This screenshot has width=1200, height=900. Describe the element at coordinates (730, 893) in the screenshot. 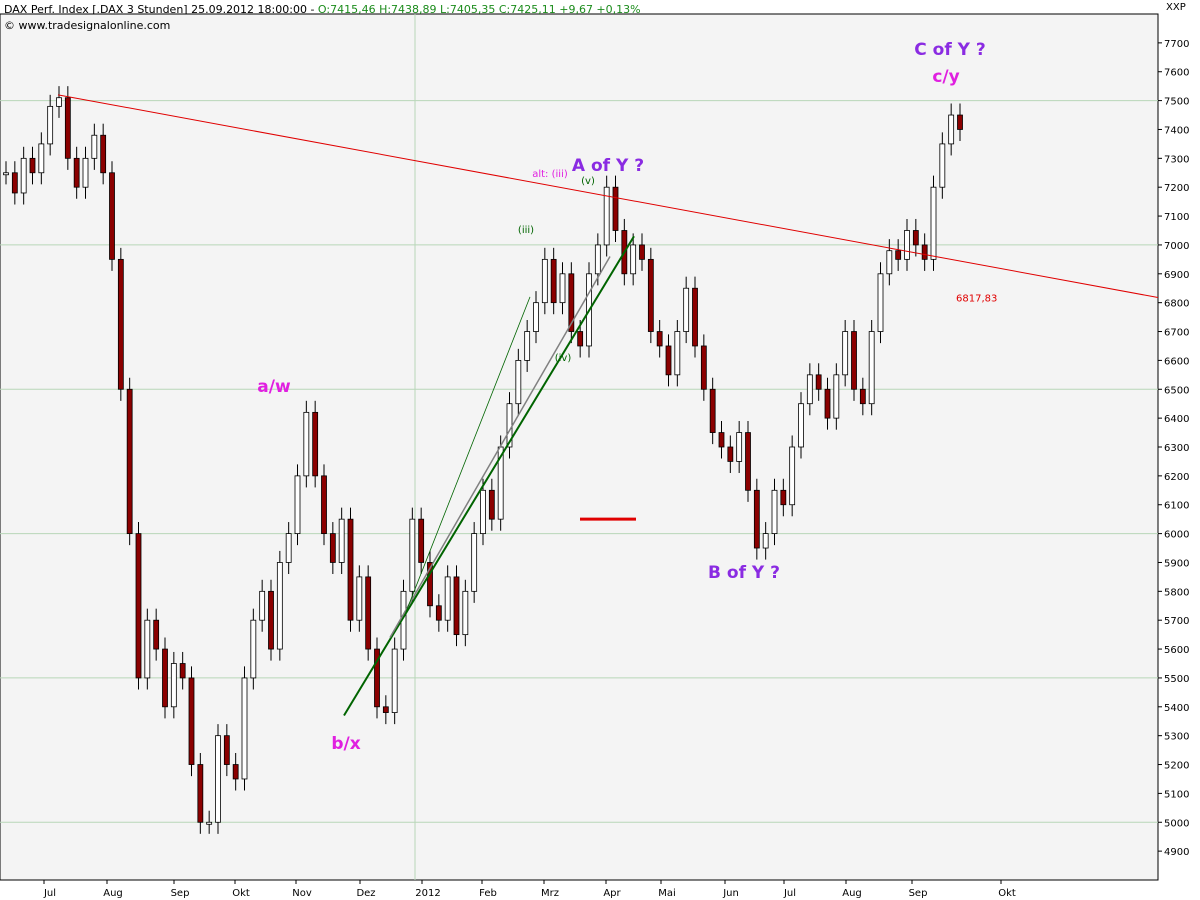

I see `x-tick-label: Jun` at that location.